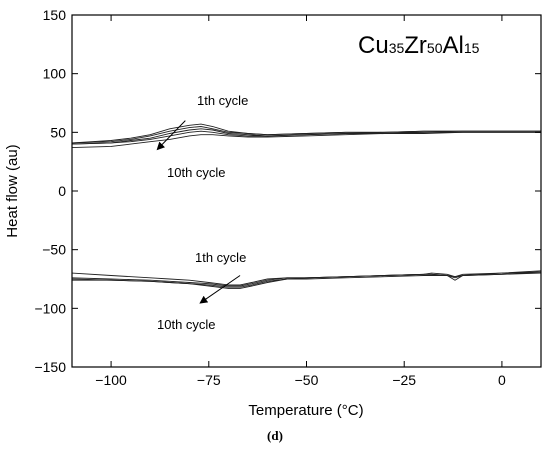 This screenshot has width=550, height=457. What do you see at coordinates (415, 45) in the screenshot?
I see `formula-element: Zr` at bounding box center [415, 45].